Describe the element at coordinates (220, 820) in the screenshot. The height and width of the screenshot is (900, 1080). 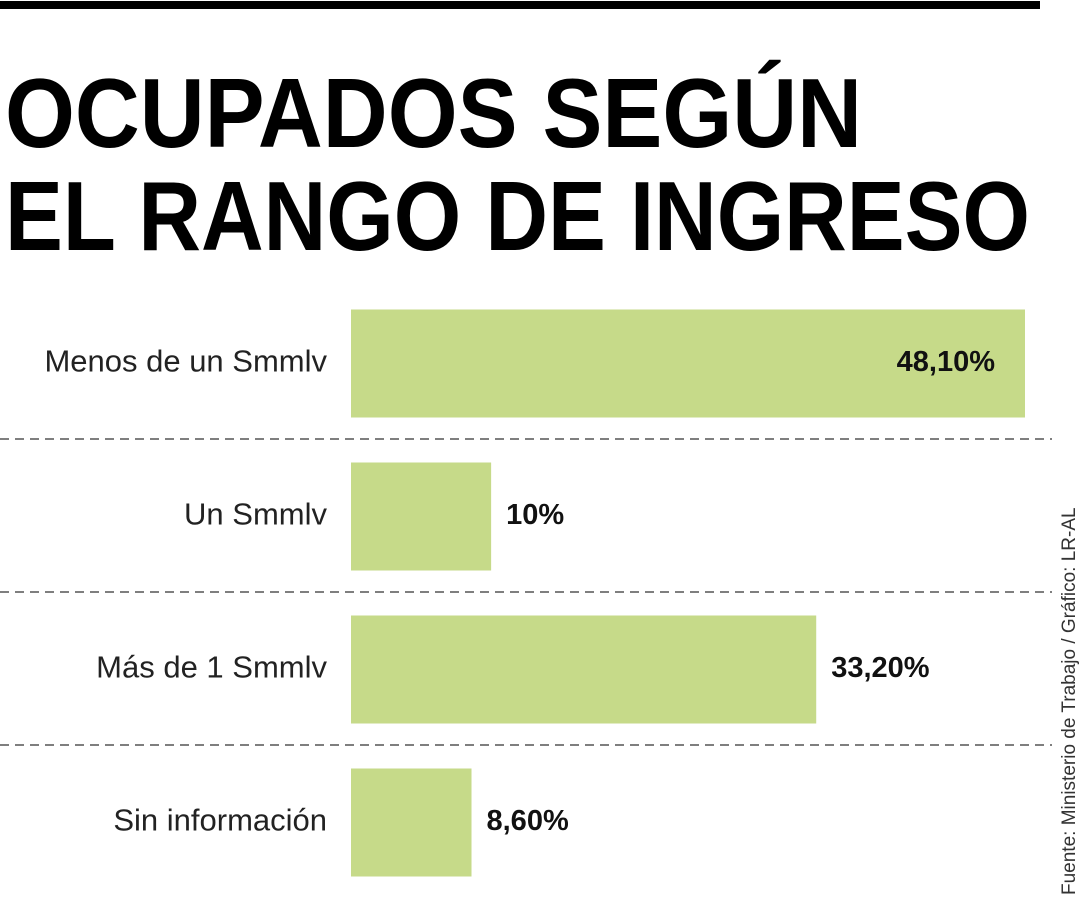
I see `category-label: Sin información` at that location.